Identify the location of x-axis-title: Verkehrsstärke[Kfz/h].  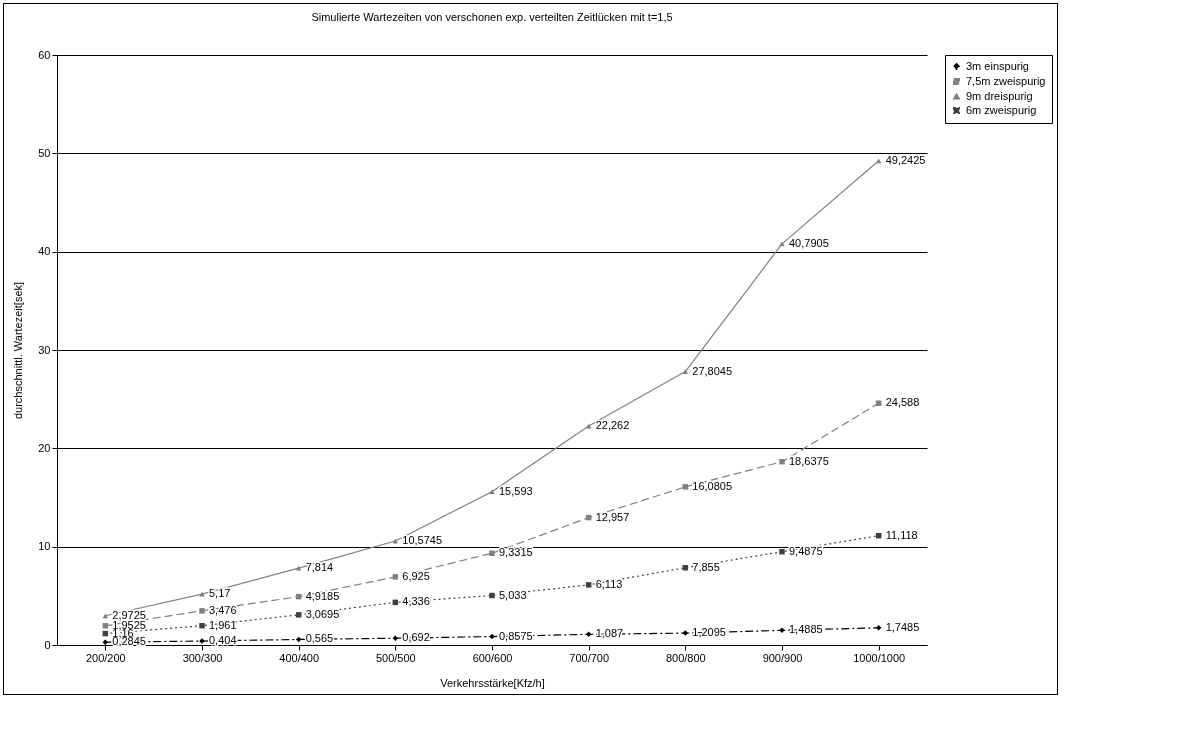
(492, 682).